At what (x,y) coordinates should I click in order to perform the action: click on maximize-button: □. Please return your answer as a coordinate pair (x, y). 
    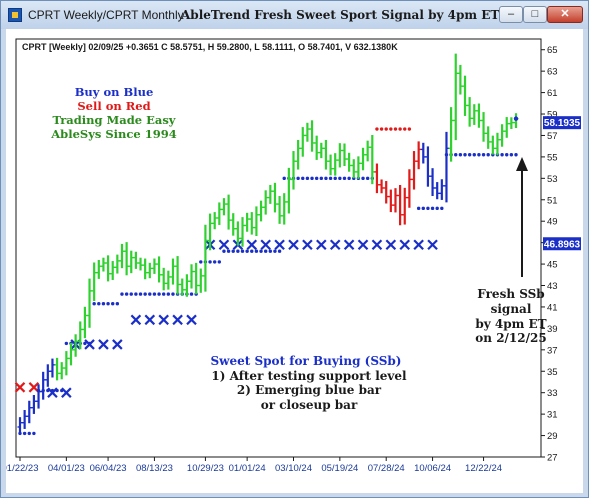
    Looking at the image, I should click on (535, 14).